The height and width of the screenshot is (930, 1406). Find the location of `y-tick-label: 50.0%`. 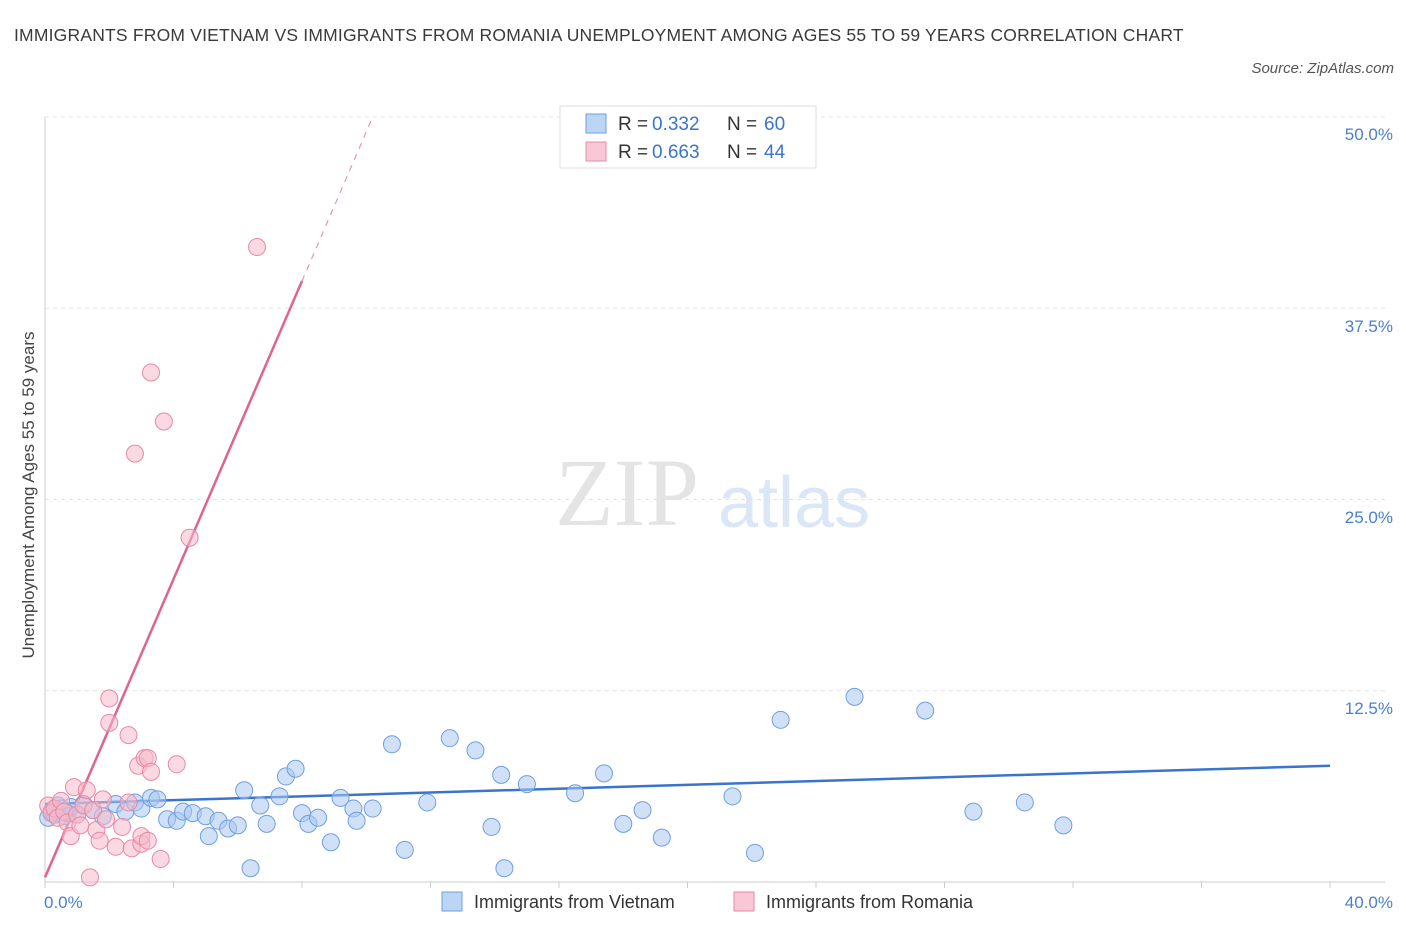

y-tick-label: 50.0% is located at coordinates (1369, 134).